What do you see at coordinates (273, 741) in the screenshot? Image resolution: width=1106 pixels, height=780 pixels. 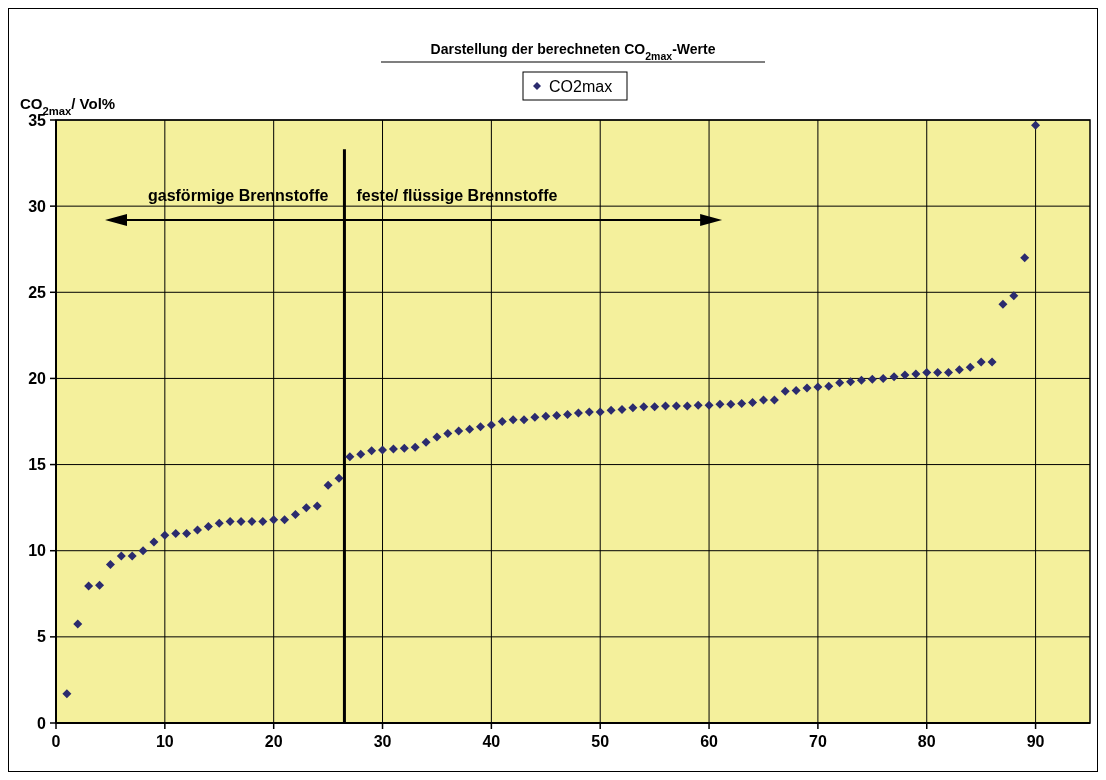 I see `x-tick-label: 20` at bounding box center [273, 741].